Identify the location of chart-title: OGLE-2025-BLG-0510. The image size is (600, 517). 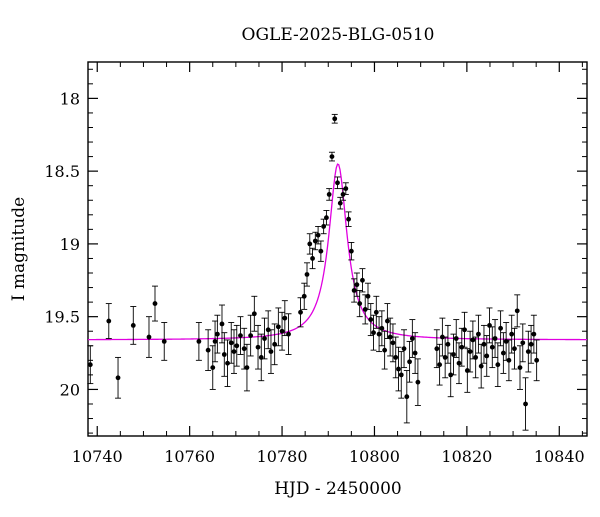
(338, 35).